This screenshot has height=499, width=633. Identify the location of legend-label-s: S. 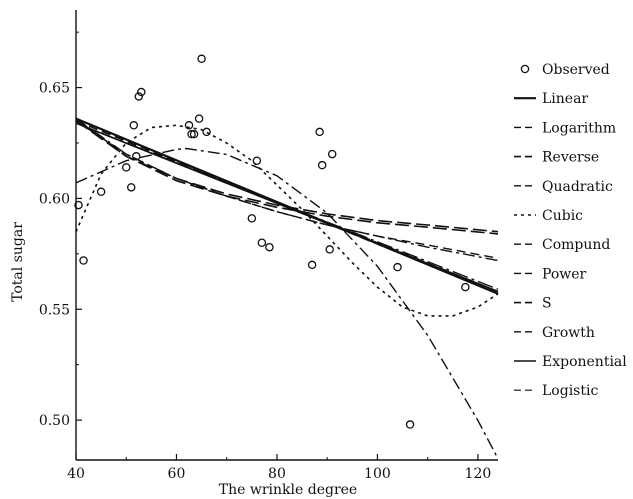
(547, 304).